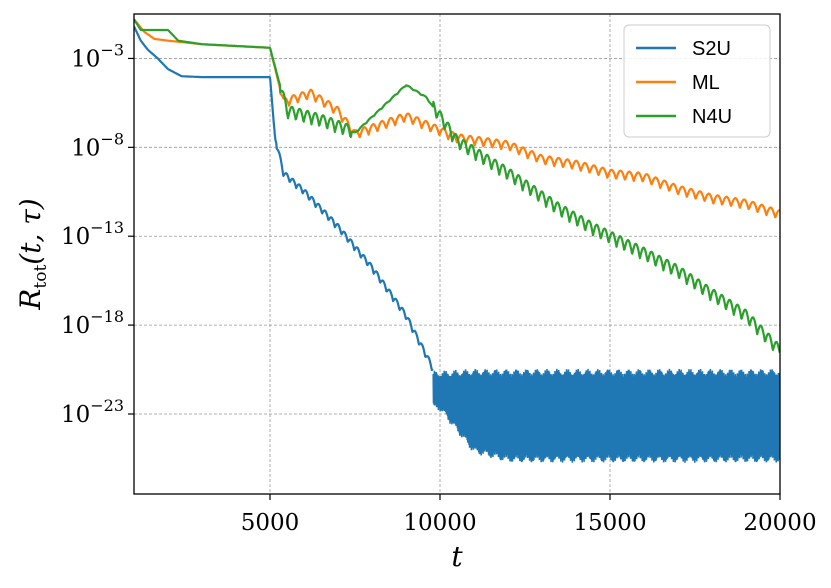 The height and width of the screenshot is (588, 831). Describe the element at coordinates (92, 412) in the screenshot. I see `y-tick-label: 10⁻²³` at that location.